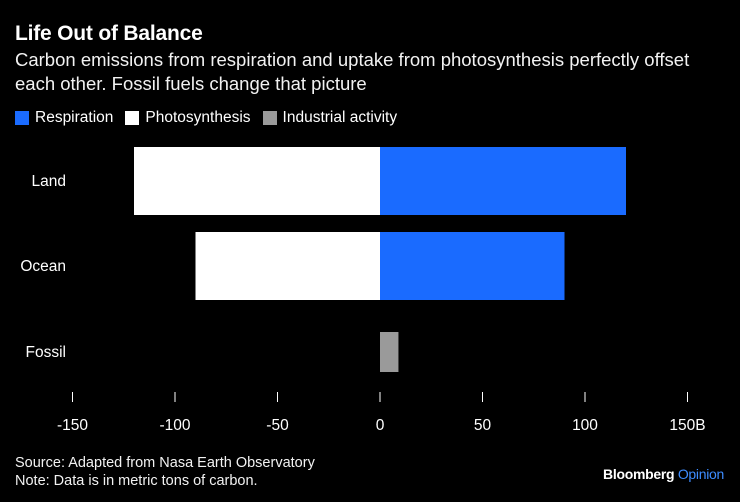 Image resolution: width=740 pixels, height=502 pixels. Describe the element at coordinates (472, 266) in the screenshot. I see `bar-ocean-respiration` at that location.